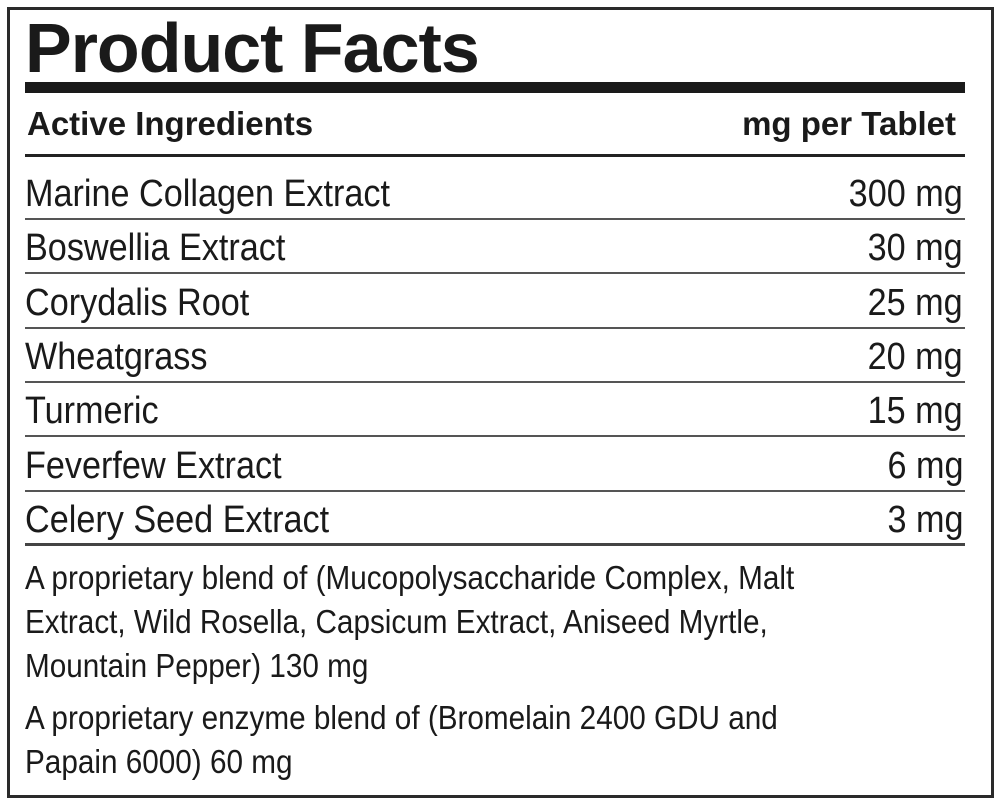 Image resolution: width=1000 pixels, height=804 pixels. What do you see at coordinates (137, 302) in the screenshot?
I see `ingredient-name: Corydalis Root` at bounding box center [137, 302].